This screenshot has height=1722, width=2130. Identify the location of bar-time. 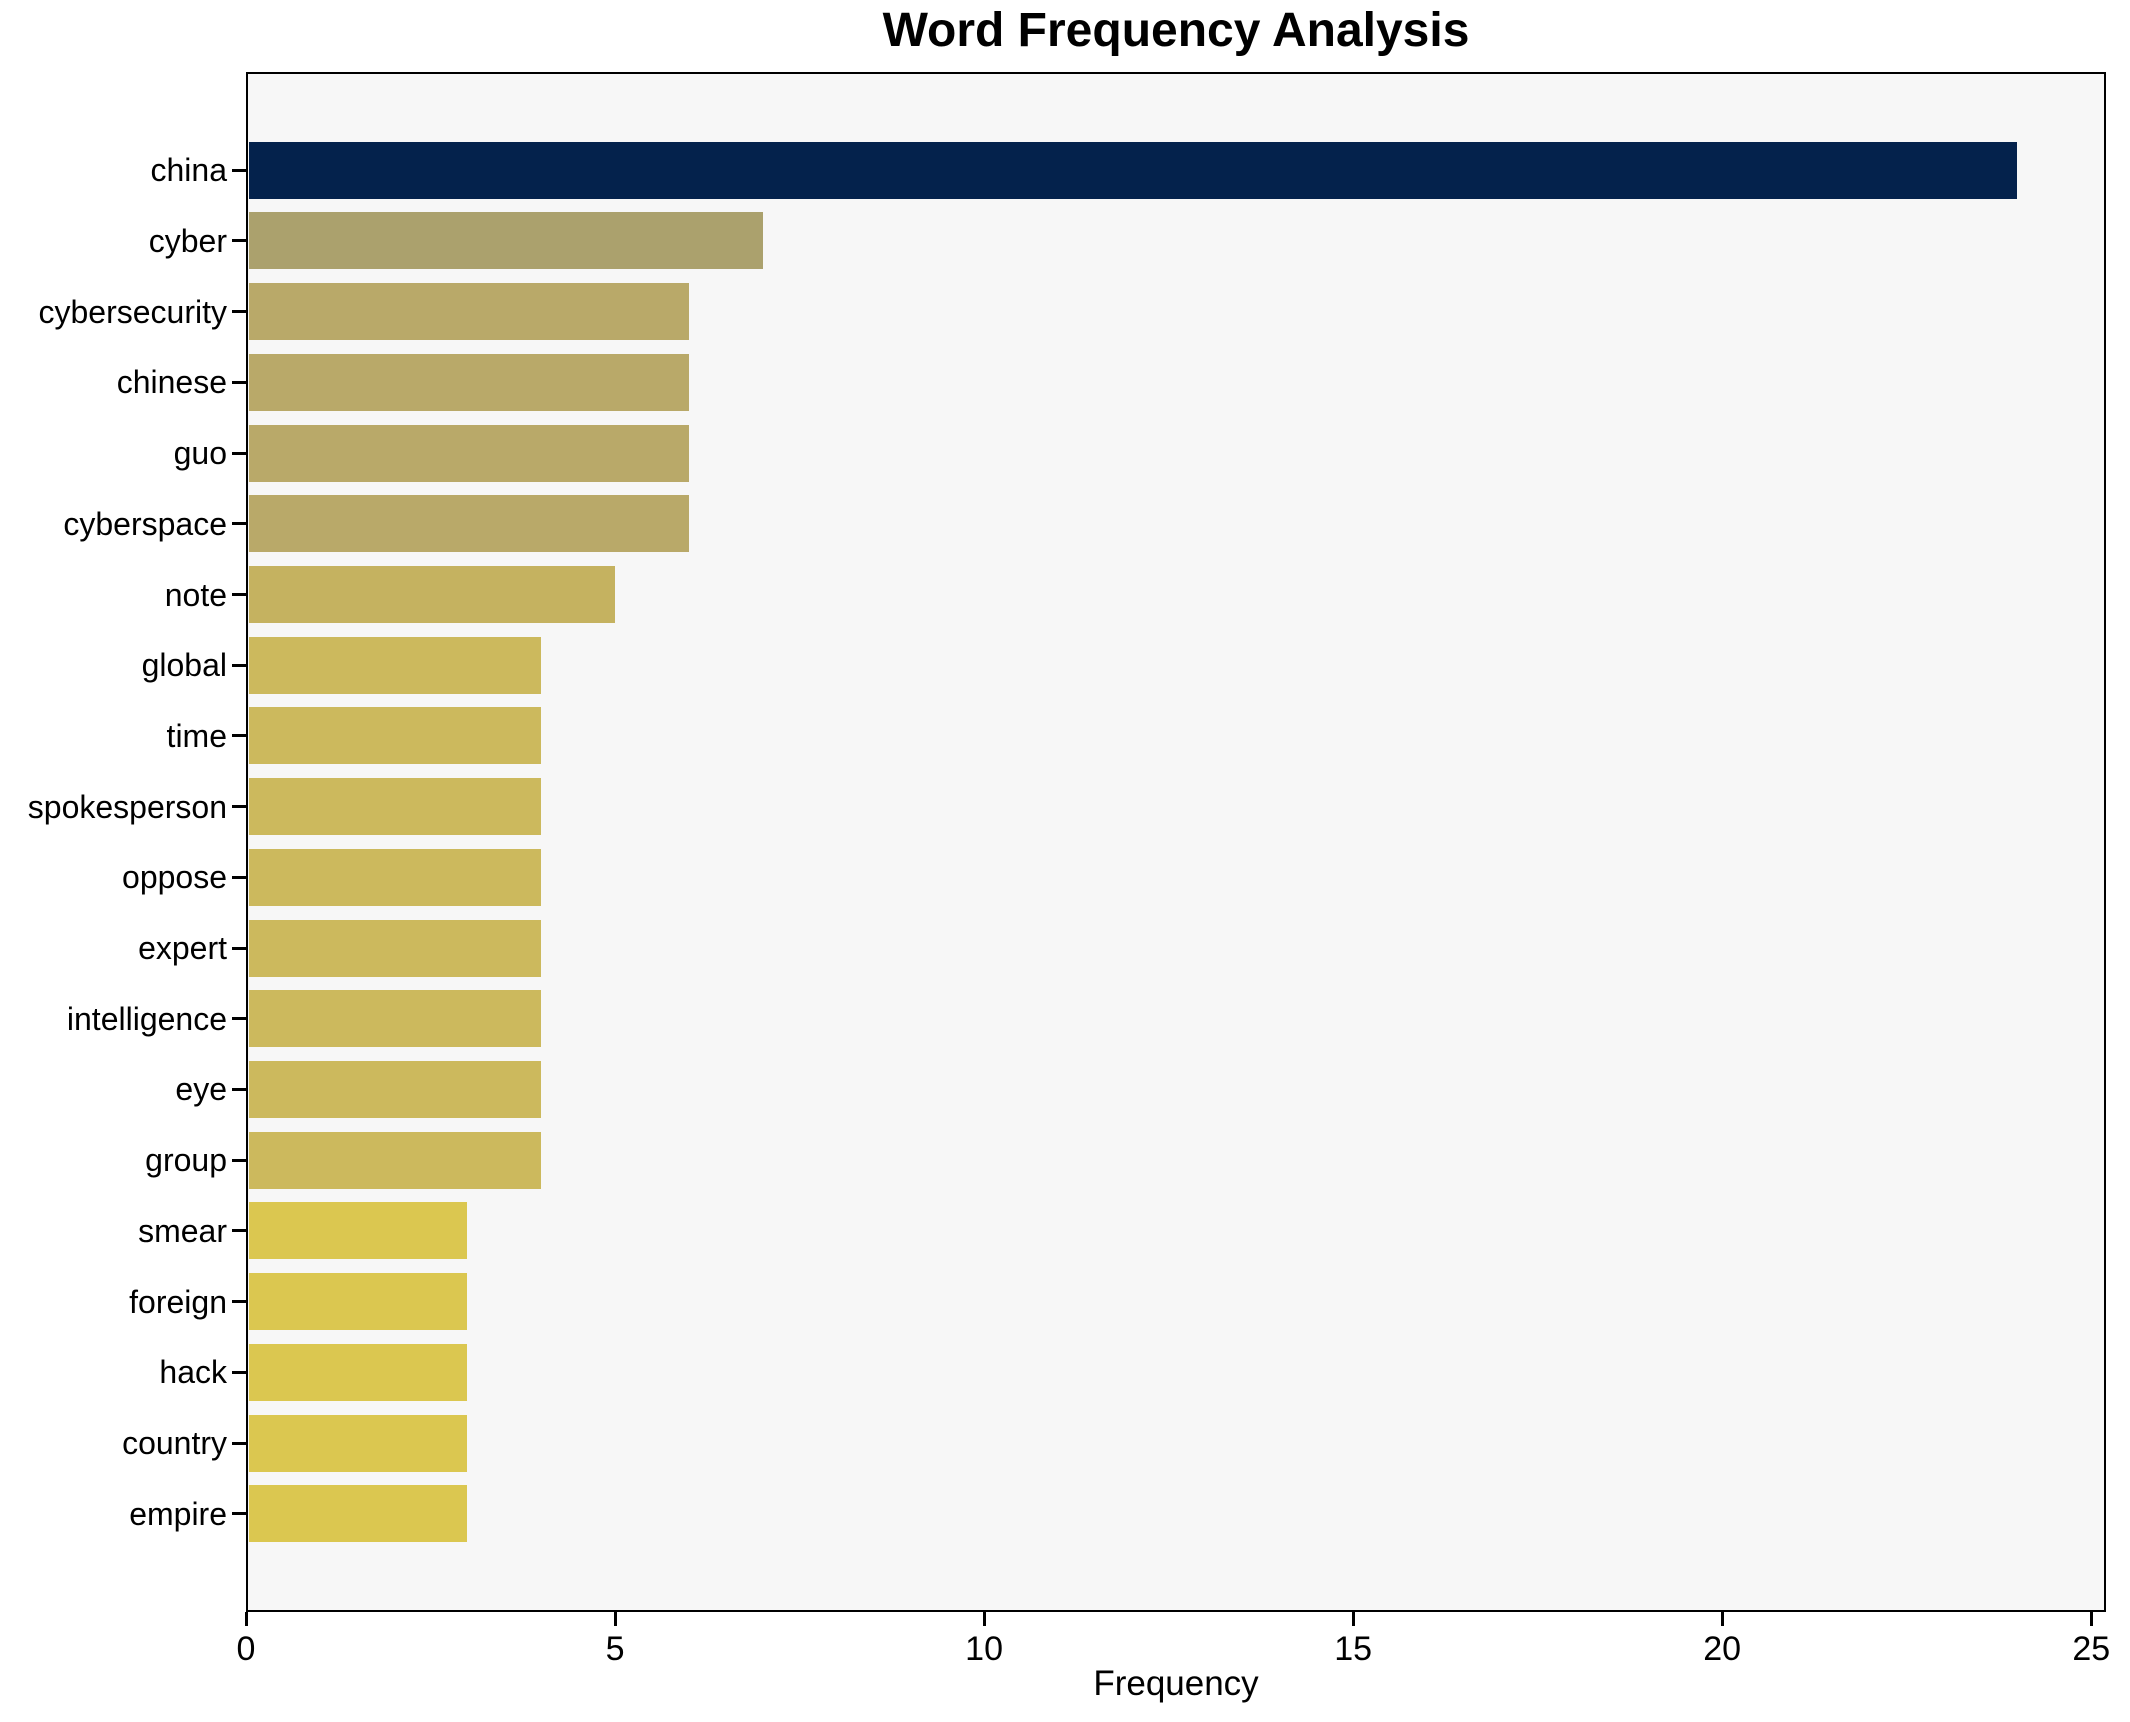
(395, 736).